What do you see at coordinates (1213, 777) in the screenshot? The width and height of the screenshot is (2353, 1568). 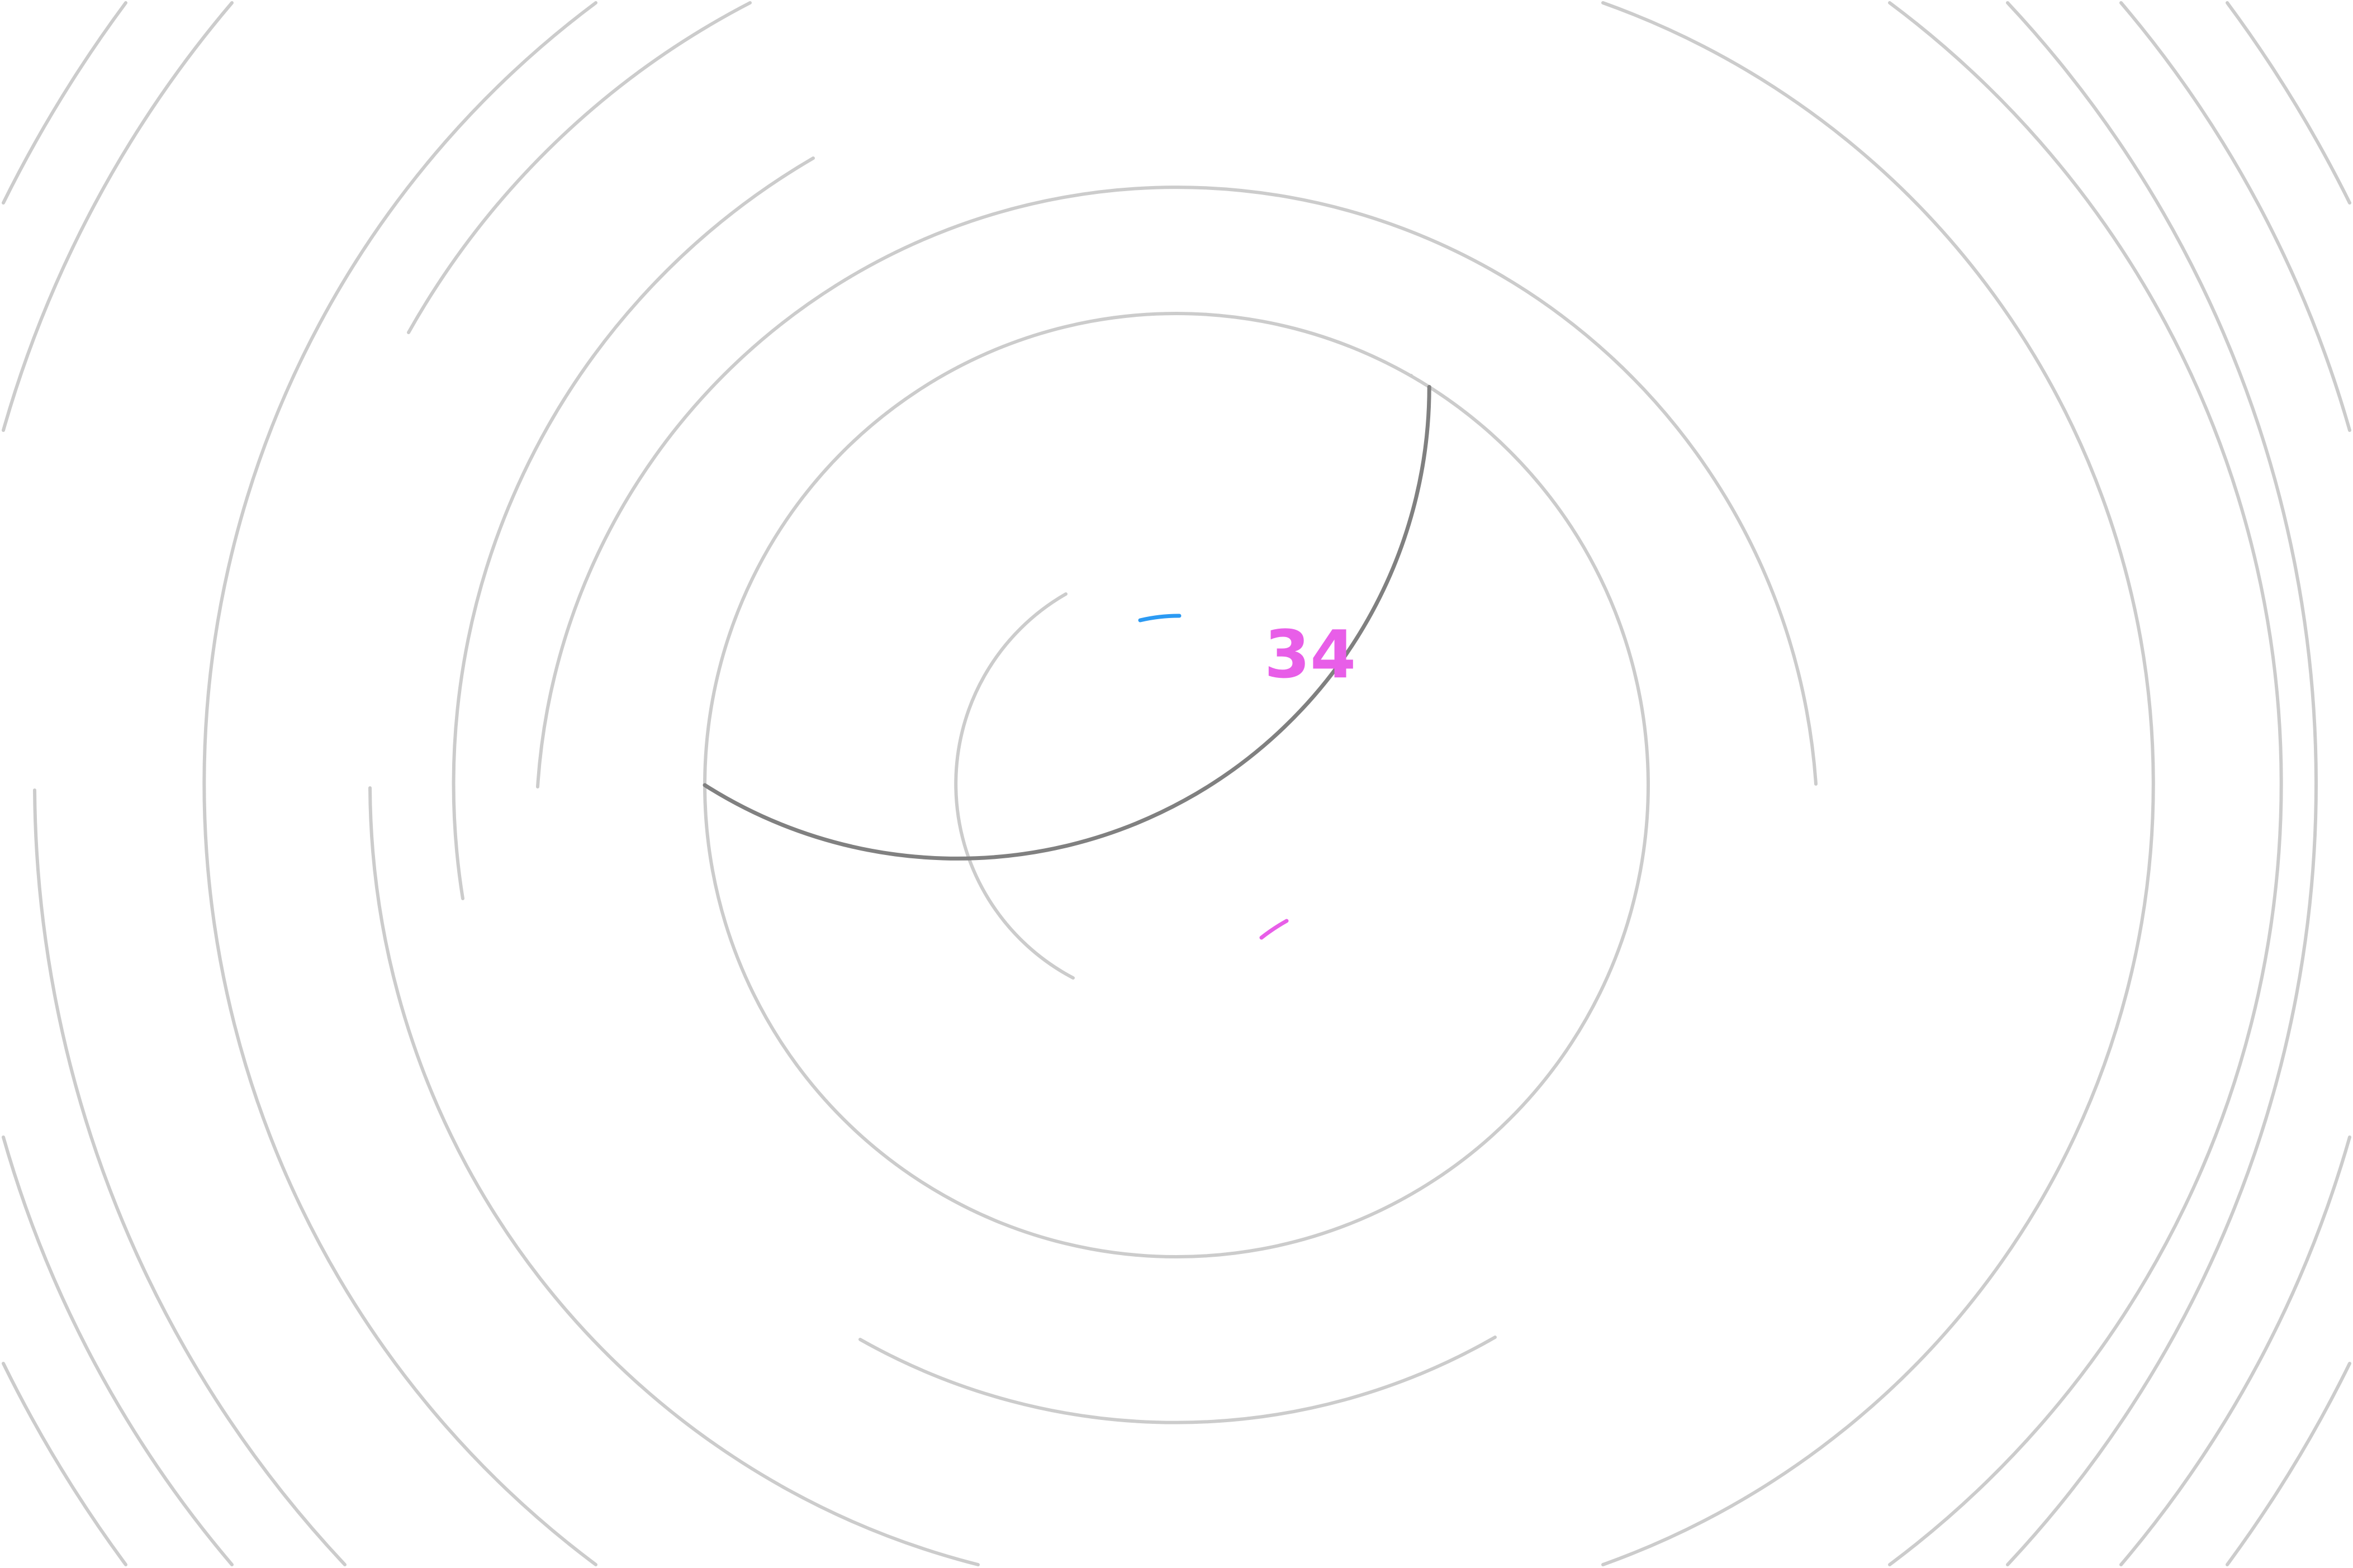 I see `accent-marks` at bounding box center [1213, 777].